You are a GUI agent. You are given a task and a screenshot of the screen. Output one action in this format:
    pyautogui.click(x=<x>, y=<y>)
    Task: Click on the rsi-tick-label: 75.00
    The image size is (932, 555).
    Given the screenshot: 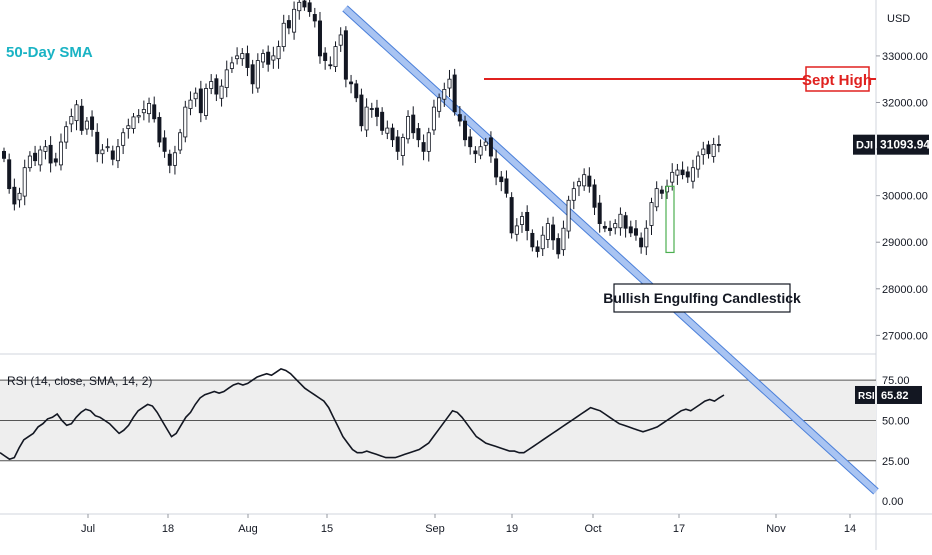 What is the action you would take?
    pyautogui.click(x=896, y=381)
    